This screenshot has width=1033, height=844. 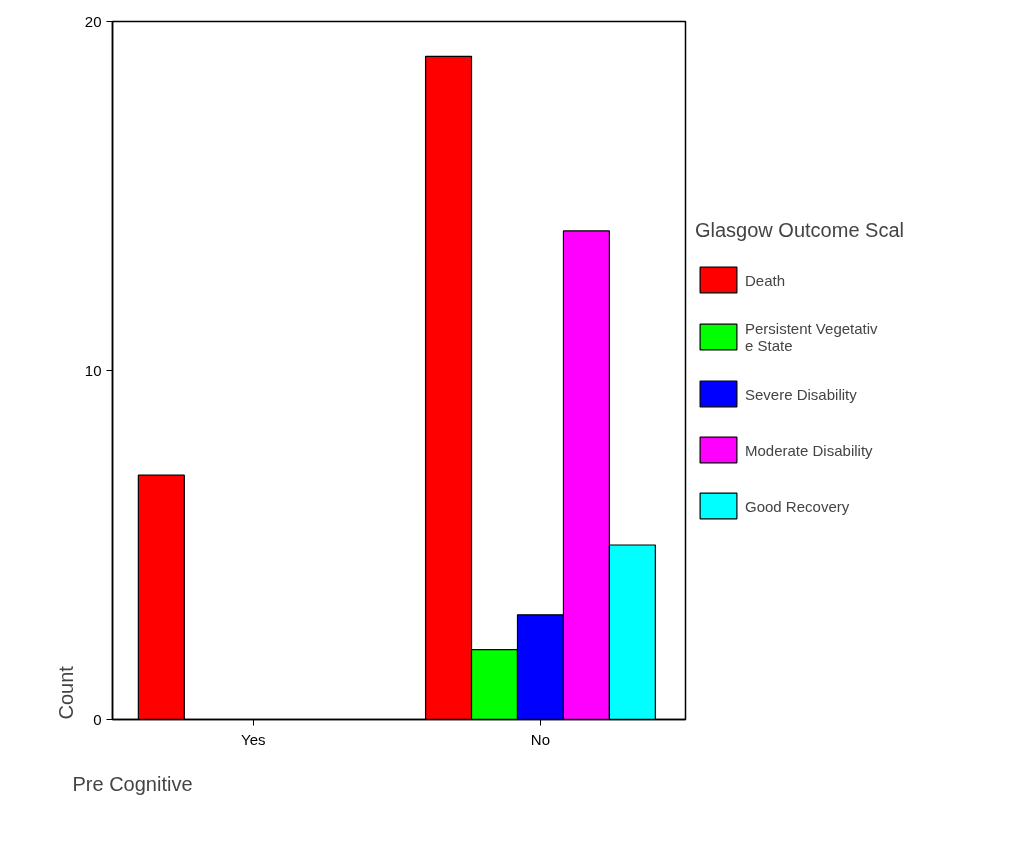 I want to click on x-axis-title: Pre Cognitive, so click(x=132, y=783).